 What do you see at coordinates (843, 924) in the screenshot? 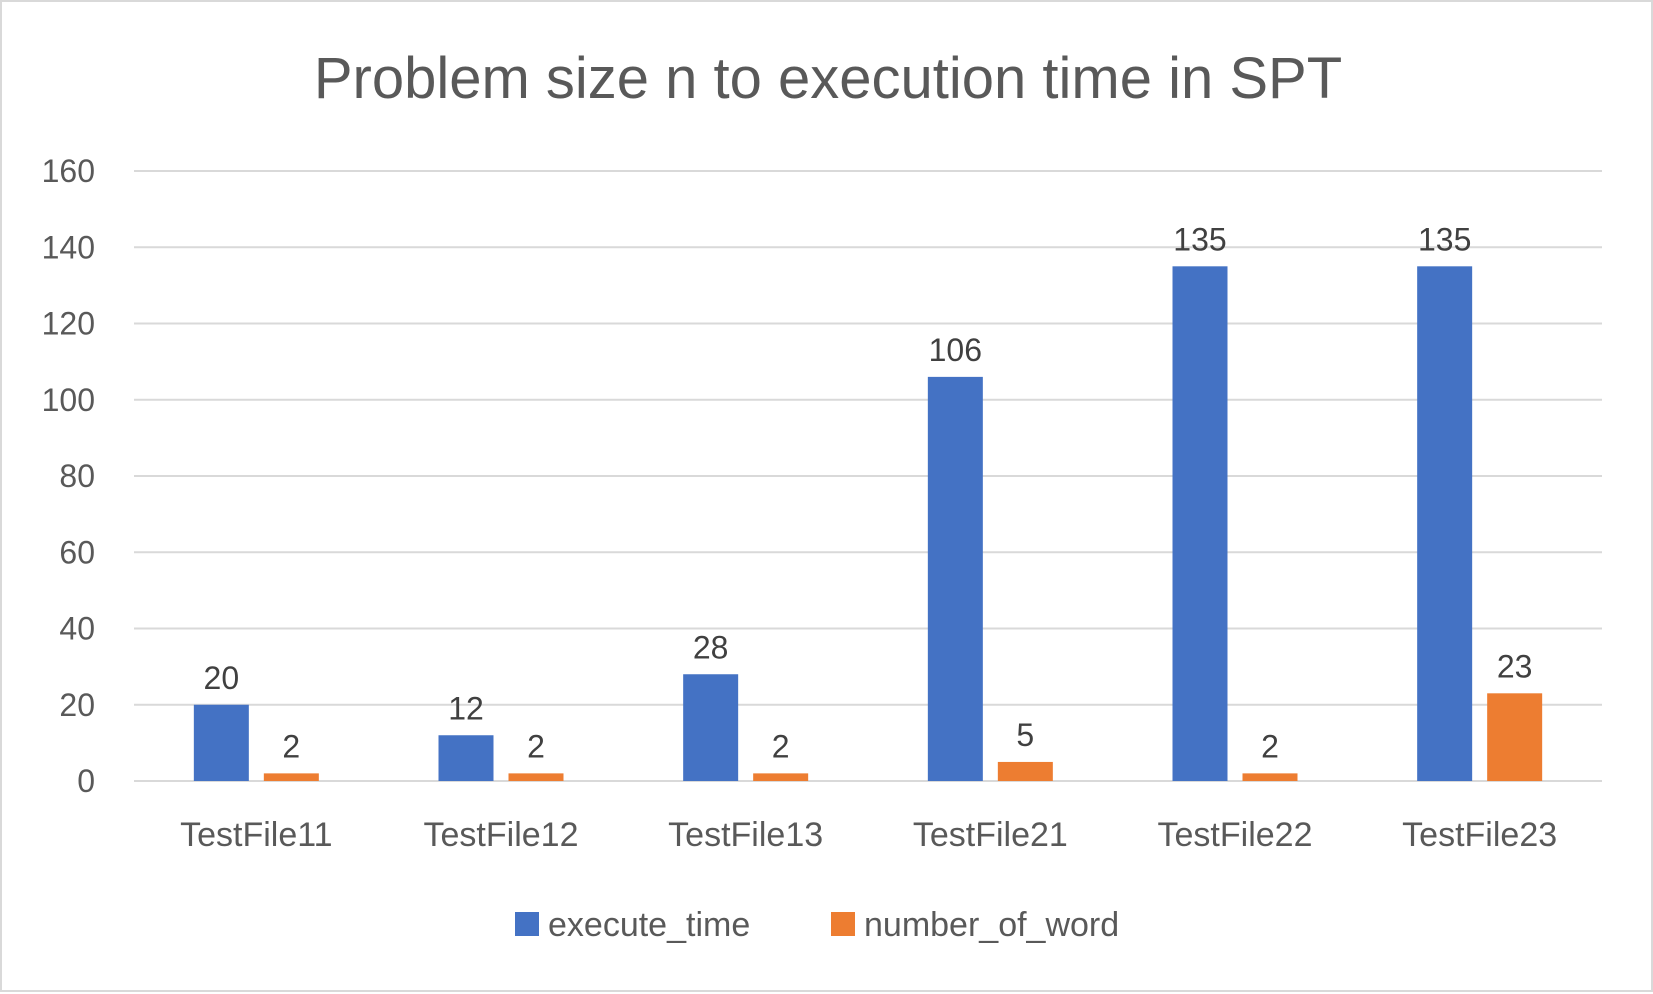
I see `legend-swatch-number-of-word` at bounding box center [843, 924].